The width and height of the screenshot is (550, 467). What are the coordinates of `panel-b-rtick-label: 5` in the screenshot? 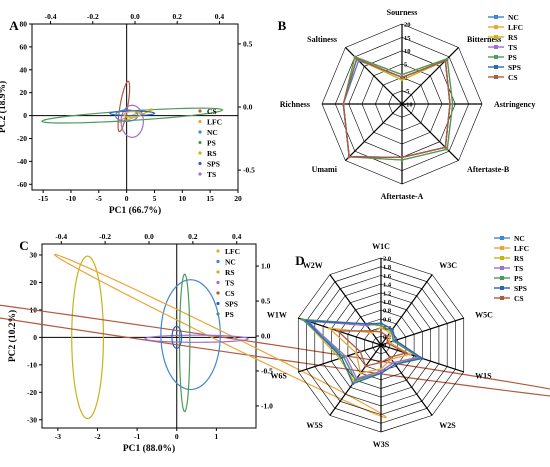 It's located at (406, 65).